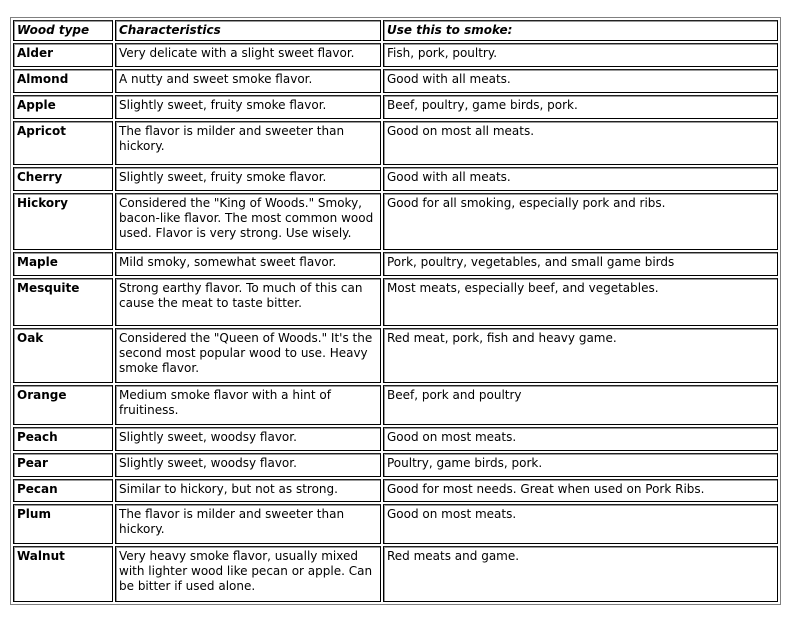 This screenshot has height=624, width=800. What do you see at coordinates (63, 55) in the screenshot?
I see `wood-type-cell: Alder` at bounding box center [63, 55].